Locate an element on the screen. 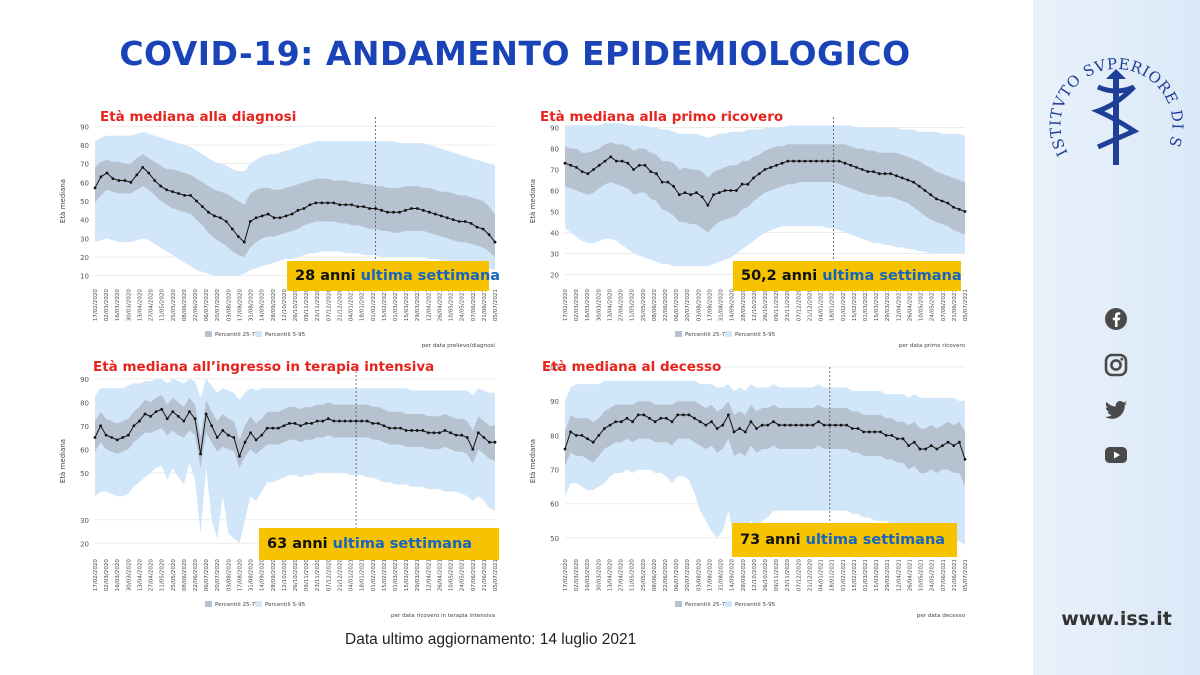  instagram-link is located at coordinates (1116, 365).